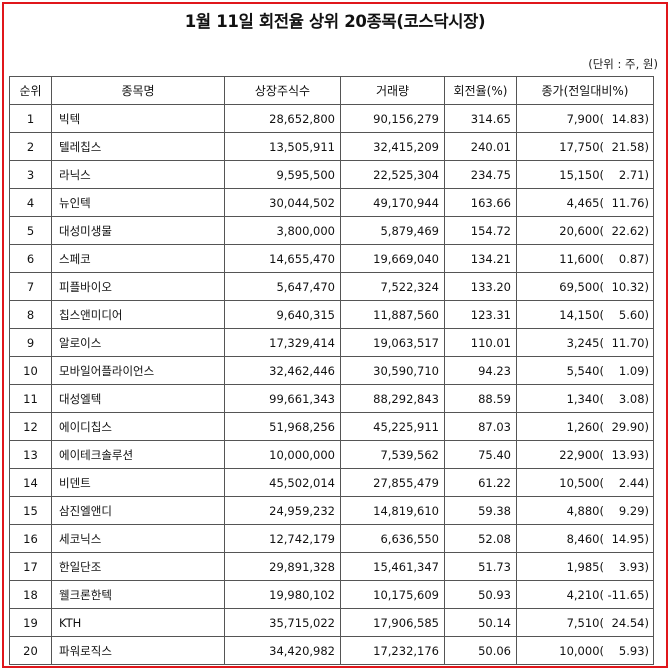  What do you see at coordinates (623, 64) in the screenshot?
I see `unit-note: (단위 : 주, 원)` at bounding box center [623, 64].